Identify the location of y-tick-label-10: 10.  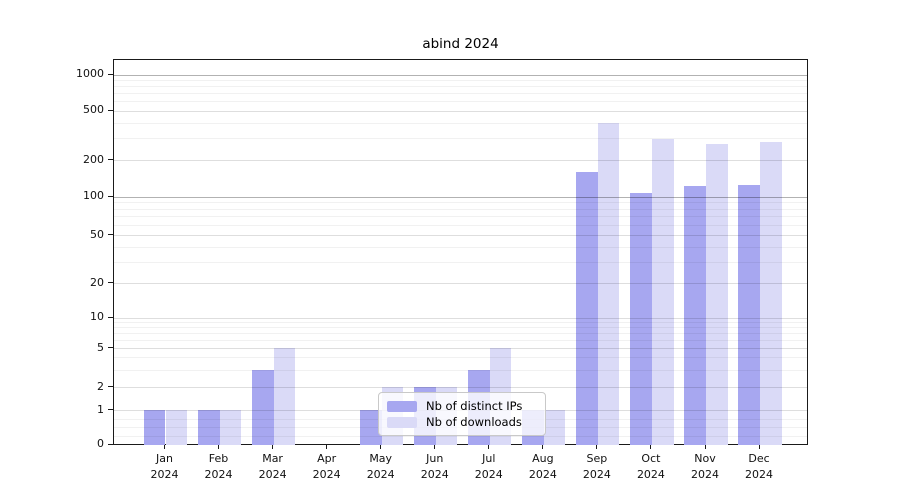
(97, 316).